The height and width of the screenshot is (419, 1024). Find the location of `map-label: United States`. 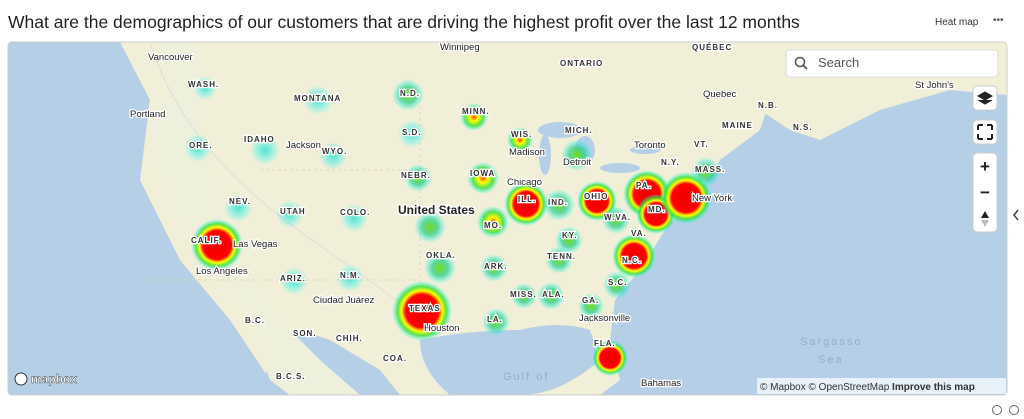

map-label: United States is located at coordinates (436, 210).